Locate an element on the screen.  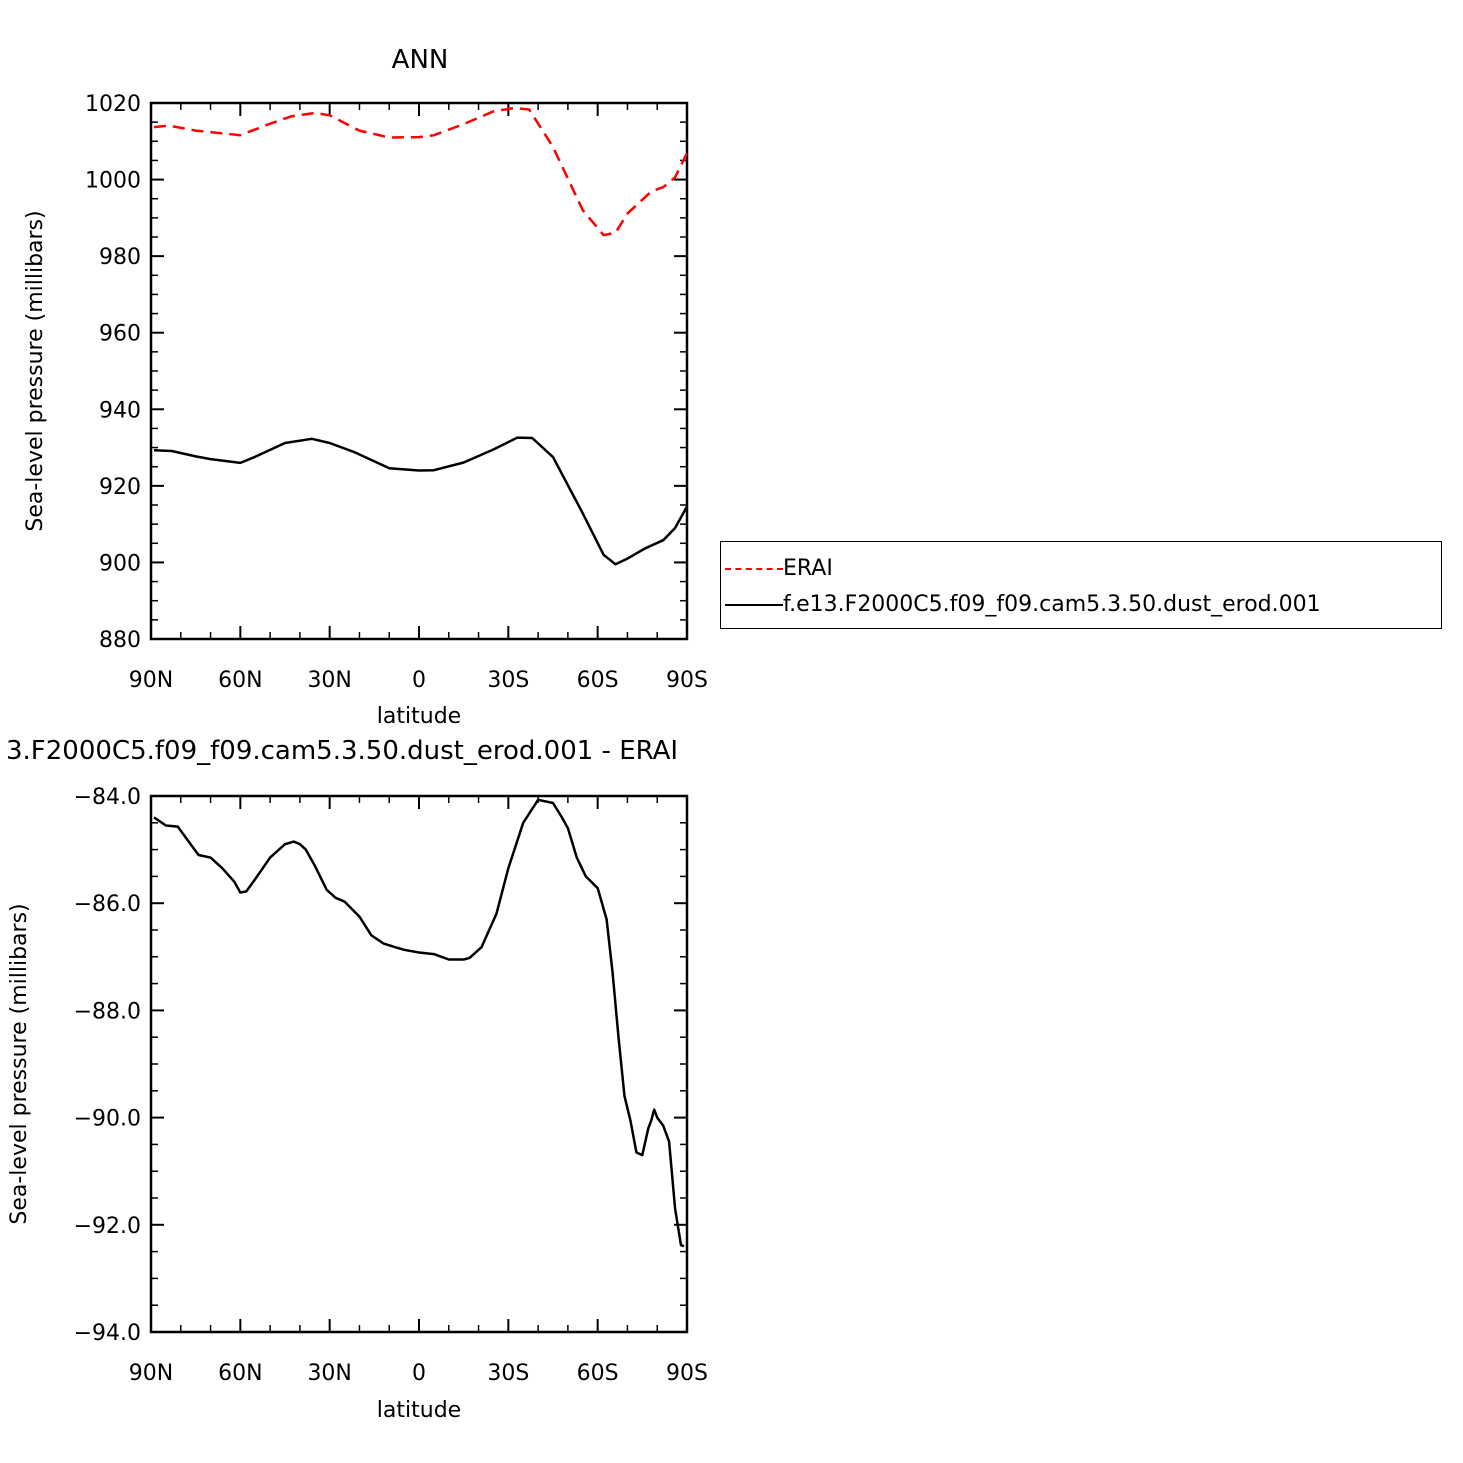
y-tick-label: 900 is located at coordinates (120, 563).